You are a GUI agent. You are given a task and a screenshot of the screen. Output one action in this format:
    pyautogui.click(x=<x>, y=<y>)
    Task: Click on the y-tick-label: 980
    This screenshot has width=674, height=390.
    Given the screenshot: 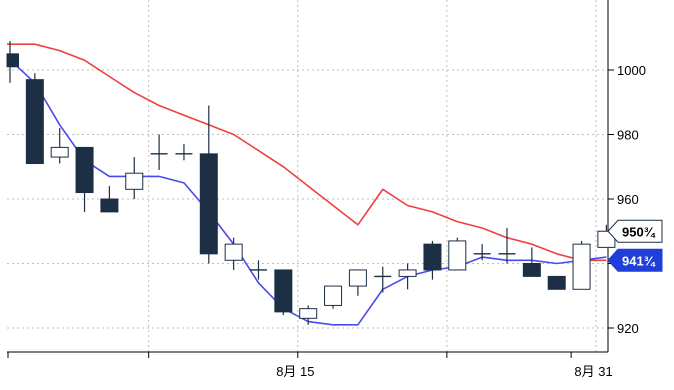 What is the action you would take?
    pyautogui.click(x=628, y=135)
    